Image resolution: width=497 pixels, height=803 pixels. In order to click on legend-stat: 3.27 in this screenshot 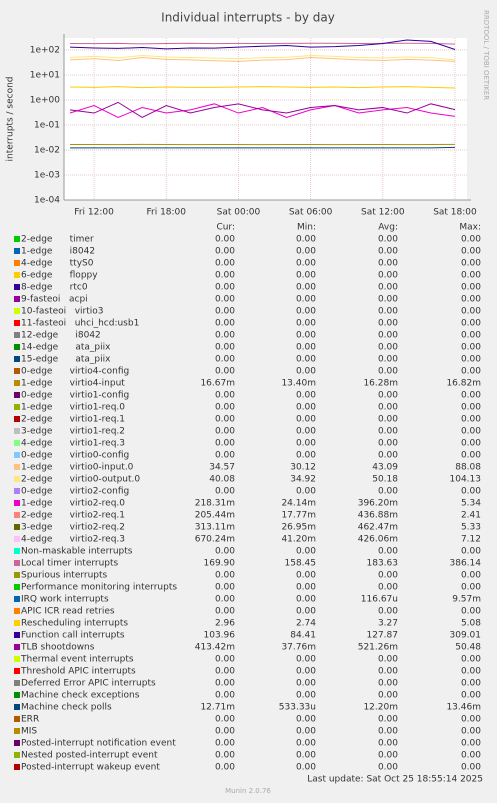, I will do `click(388, 624)`.